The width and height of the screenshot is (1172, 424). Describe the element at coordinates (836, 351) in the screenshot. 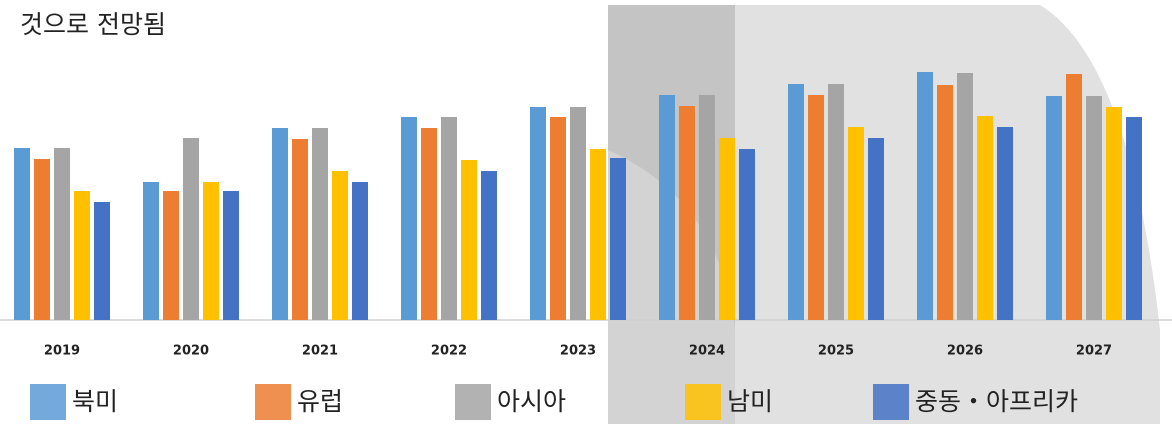

I see `x-tick-label: 2025` at that location.